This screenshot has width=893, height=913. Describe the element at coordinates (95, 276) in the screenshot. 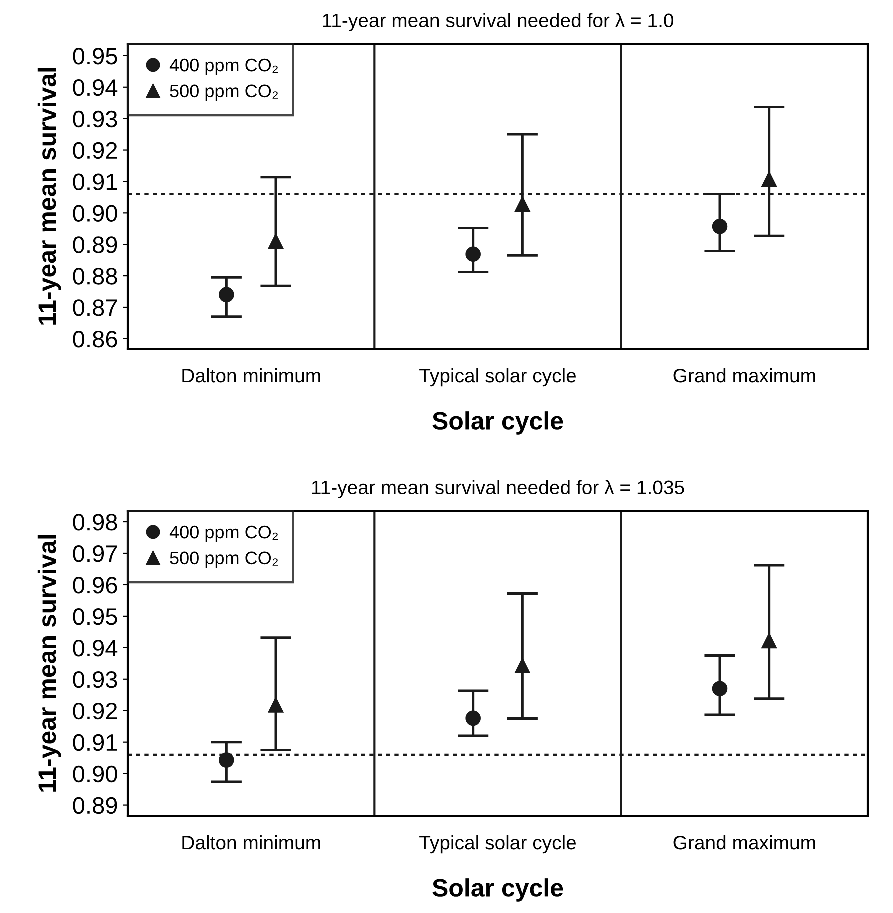

I see `y-tick-label: 0.88` at that location.